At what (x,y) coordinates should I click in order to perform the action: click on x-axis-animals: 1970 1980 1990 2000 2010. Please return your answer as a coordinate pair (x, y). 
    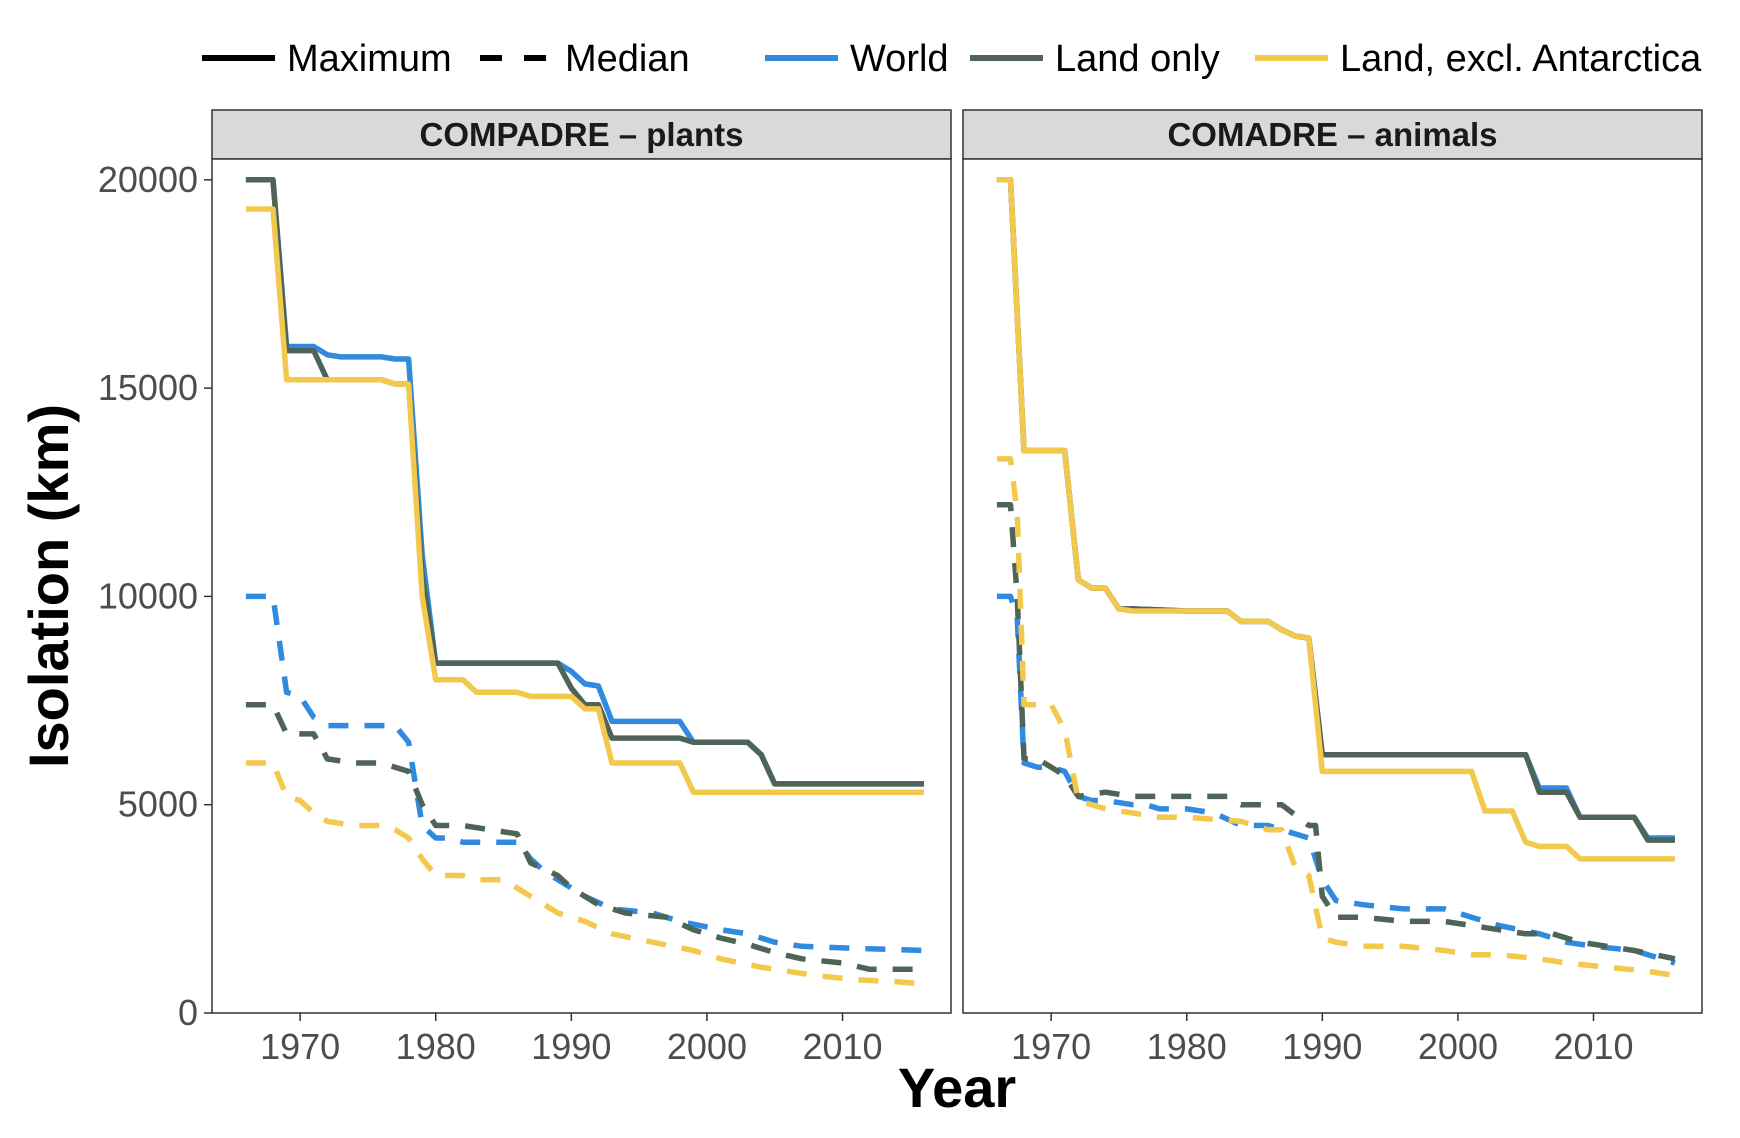
    Looking at the image, I should click on (1322, 1040).